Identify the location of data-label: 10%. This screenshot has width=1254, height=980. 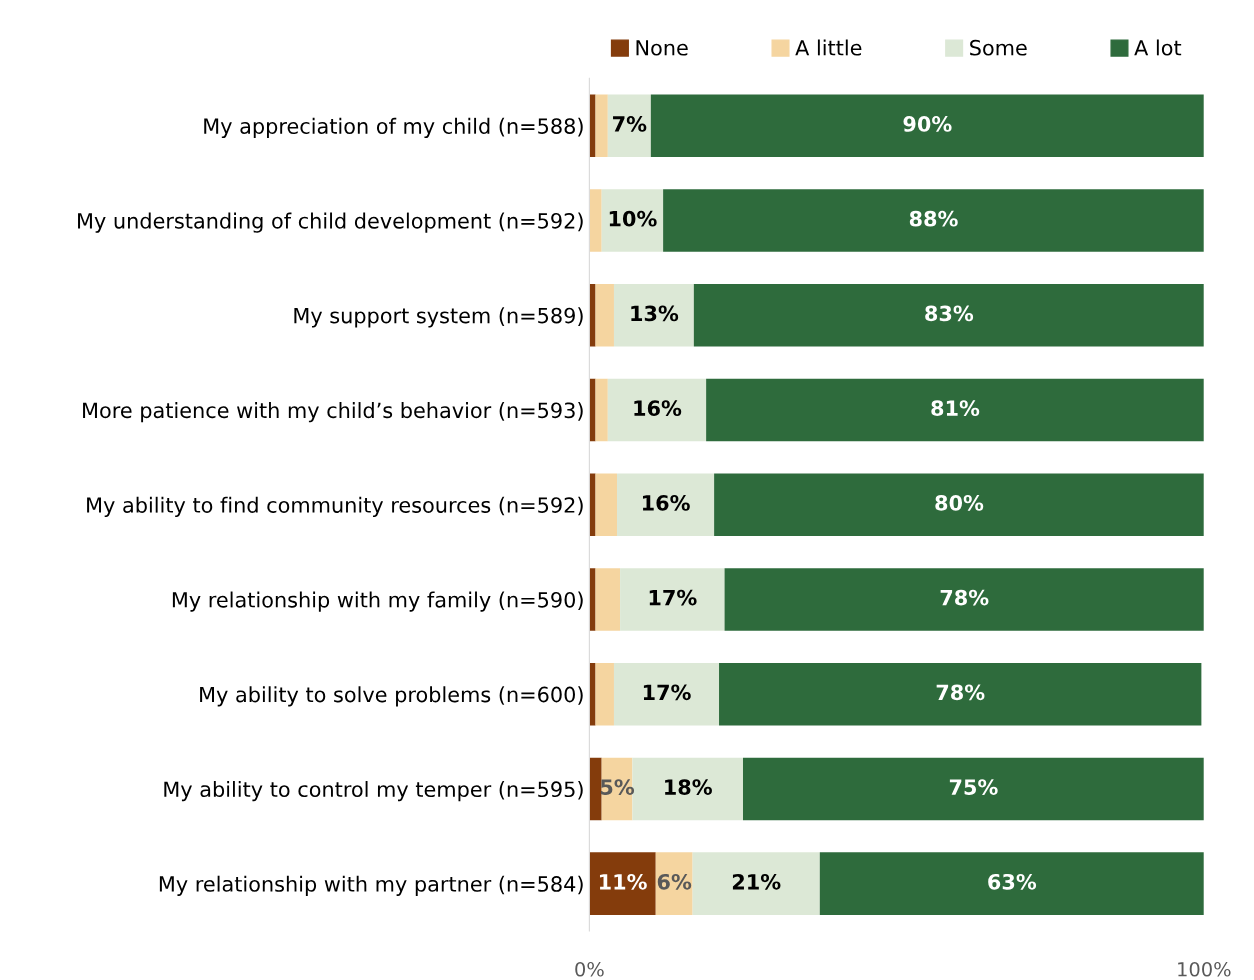
(633, 218).